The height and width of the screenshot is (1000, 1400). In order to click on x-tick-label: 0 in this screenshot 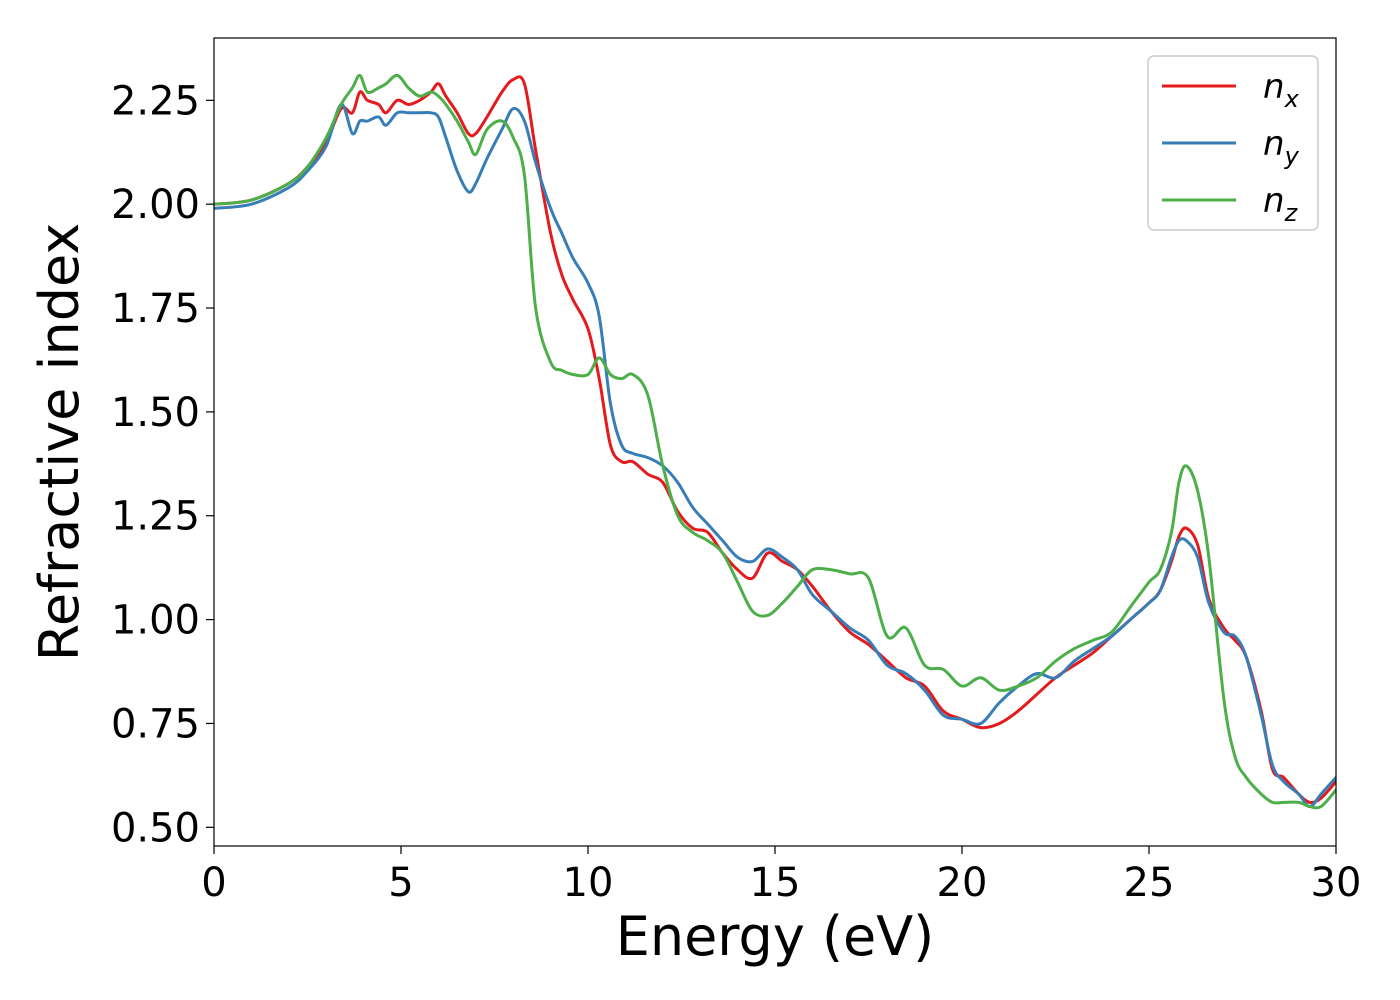, I will do `click(213, 883)`.